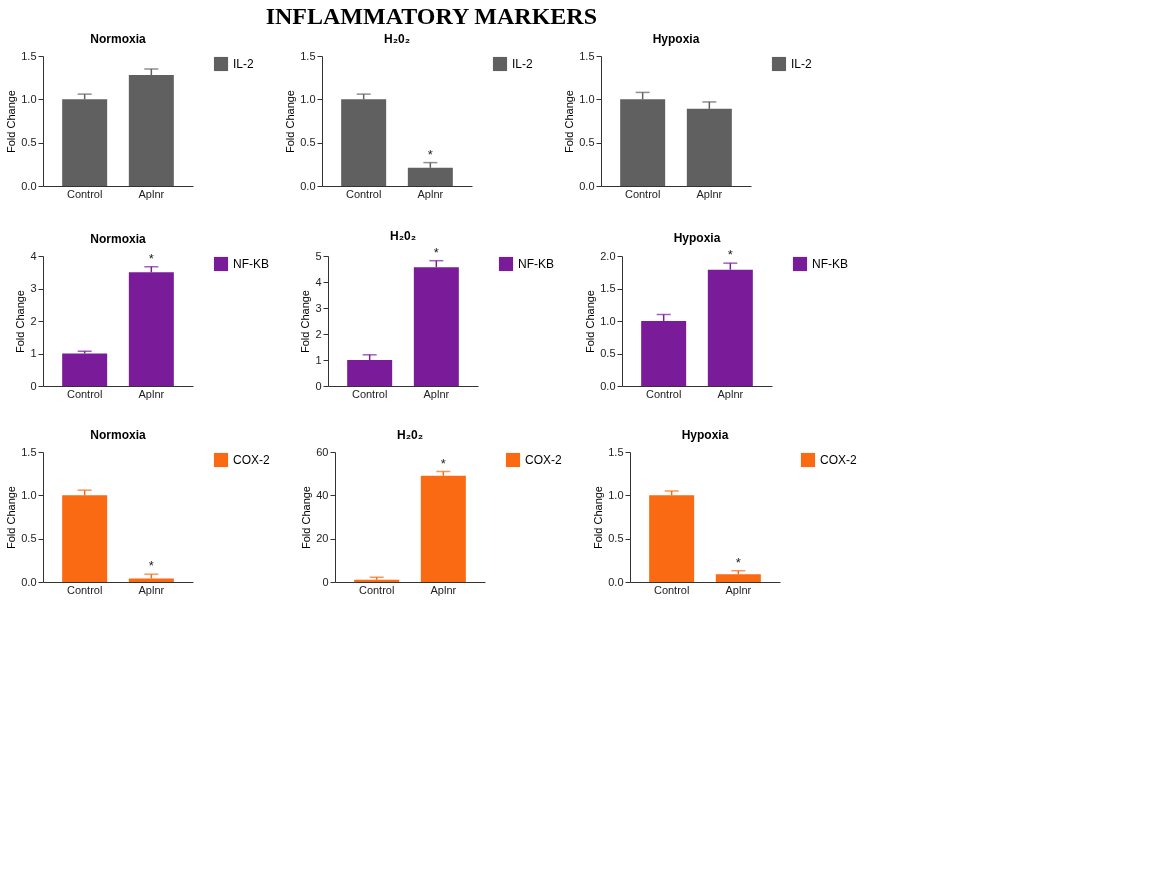 The height and width of the screenshot is (894, 1155). Describe the element at coordinates (322, 494) in the screenshot. I see `y-tick-label: 40` at that location.